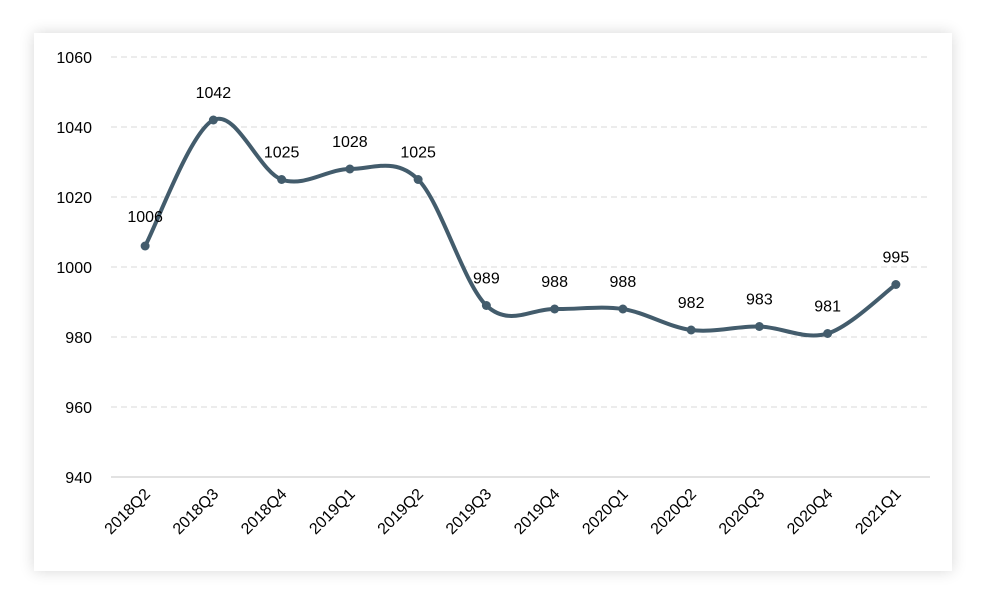 Image resolution: width=1005 pixels, height=616 pixels. What do you see at coordinates (196, 512) in the screenshot?
I see `x-tick-label: 2018Q3` at bounding box center [196, 512].